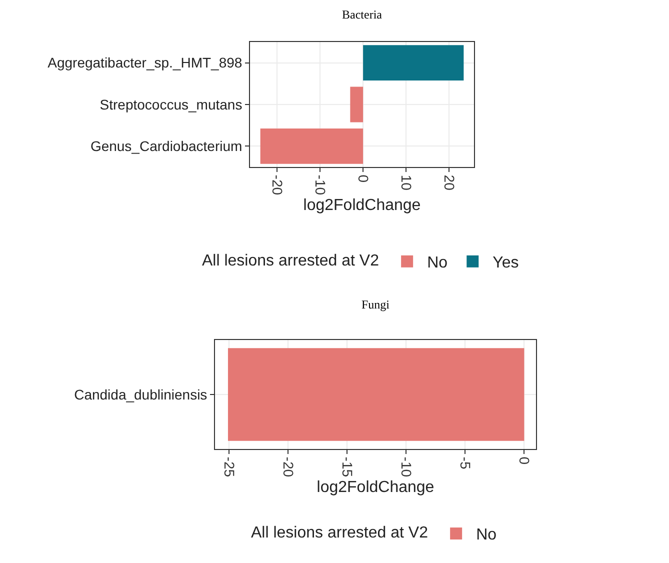  What do you see at coordinates (375, 304) in the screenshot?
I see `chart-title: Fungi` at bounding box center [375, 304].